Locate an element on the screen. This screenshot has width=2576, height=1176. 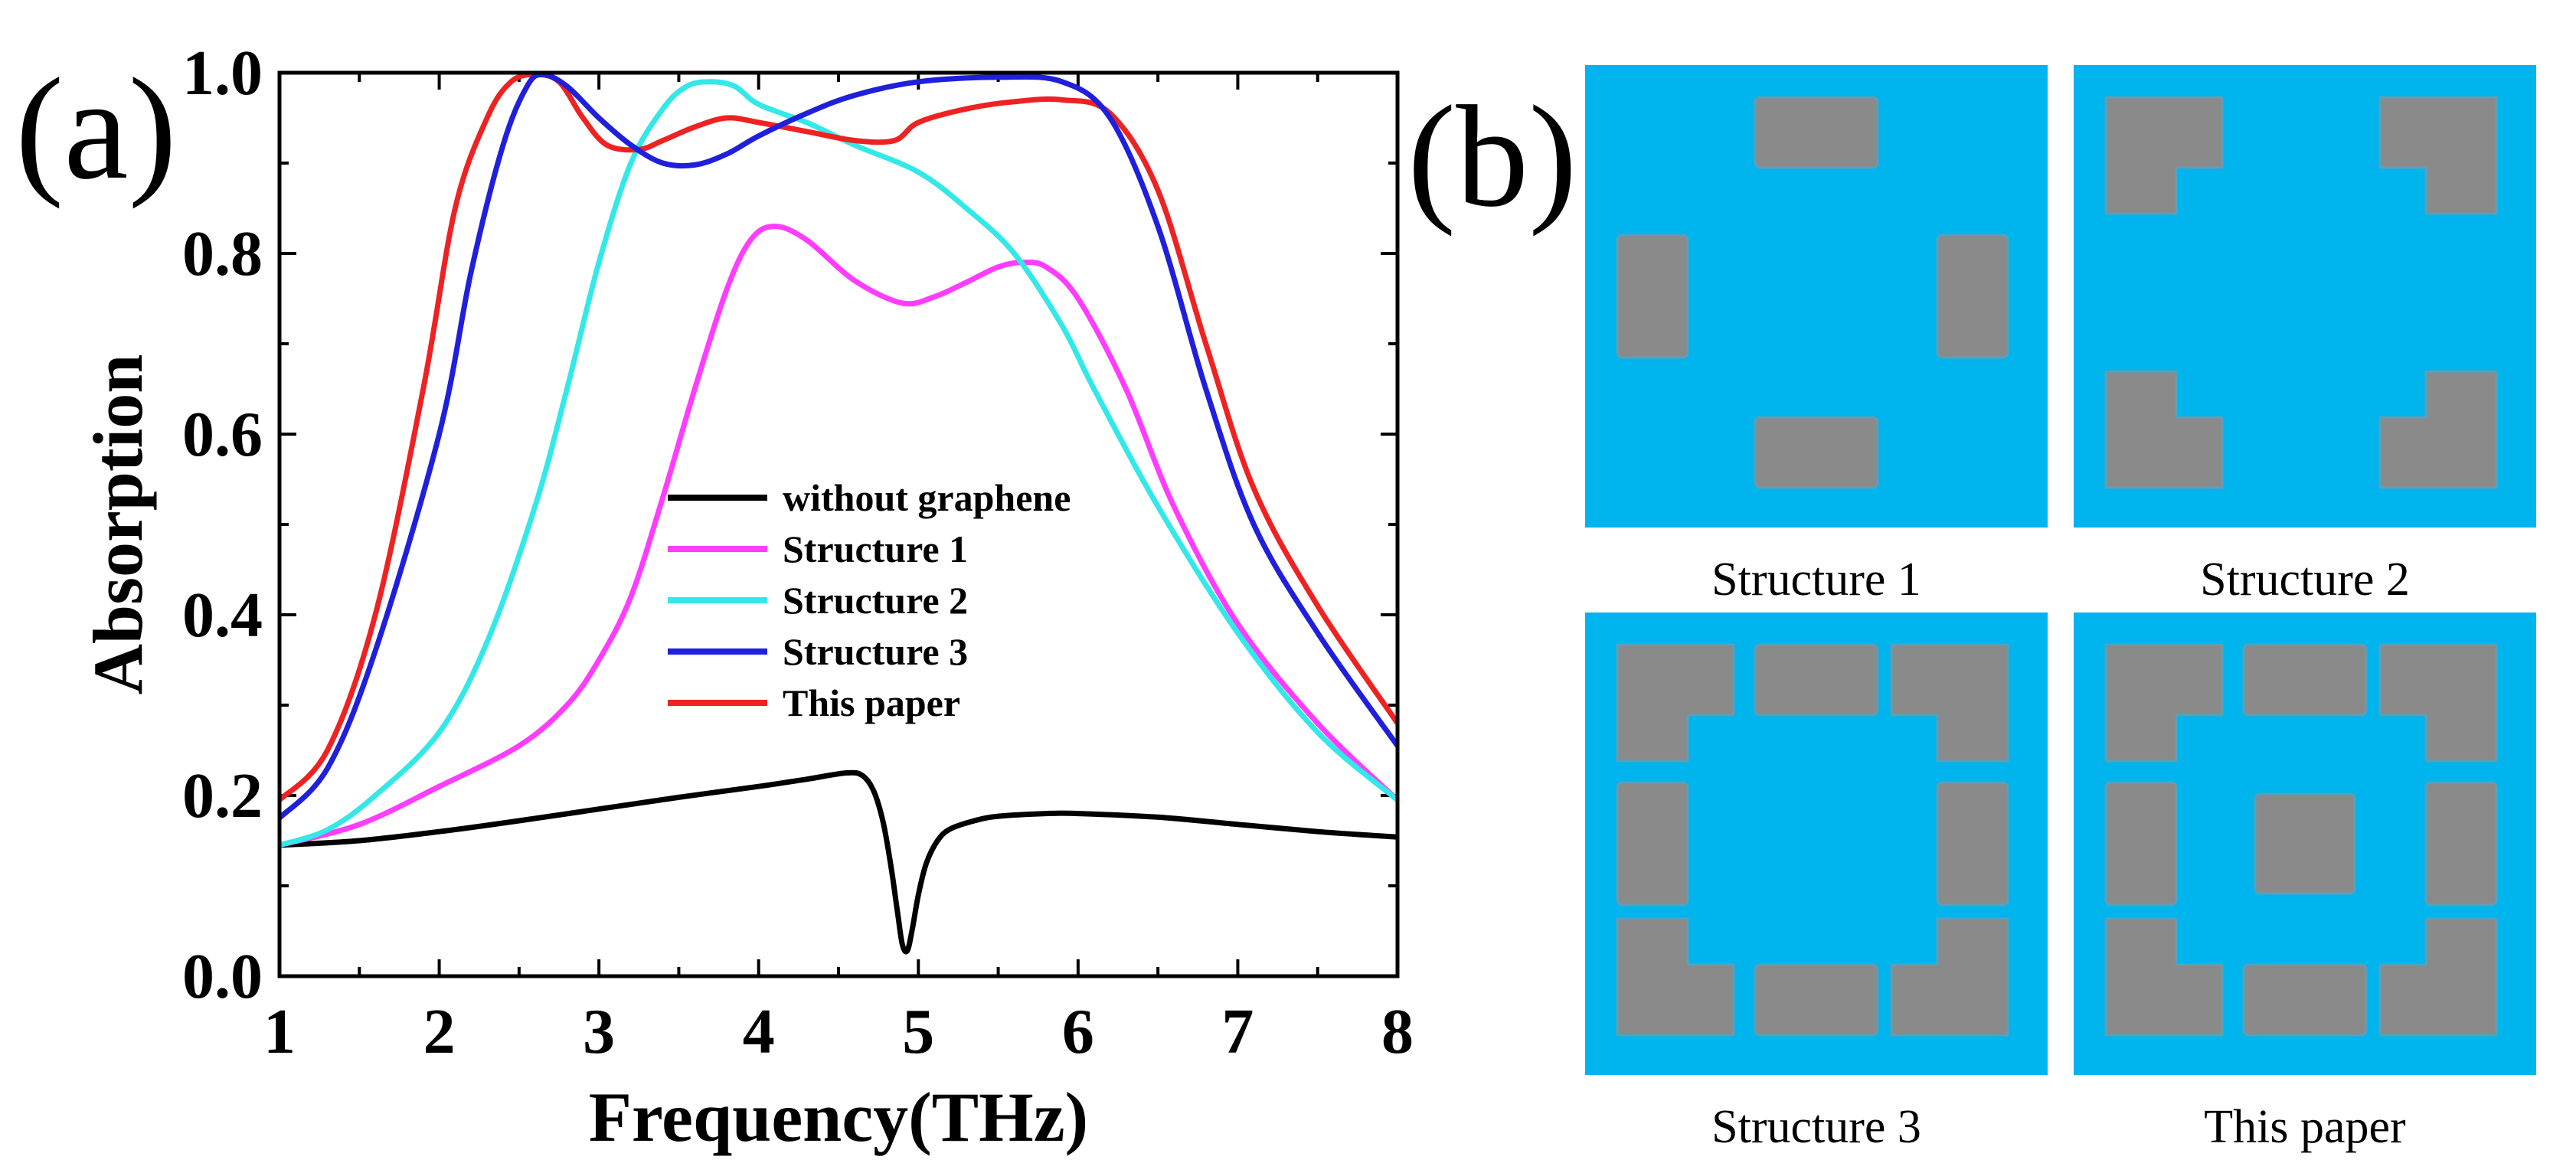
legend-label-structure-3: Structure 3 is located at coordinates (875, 651).